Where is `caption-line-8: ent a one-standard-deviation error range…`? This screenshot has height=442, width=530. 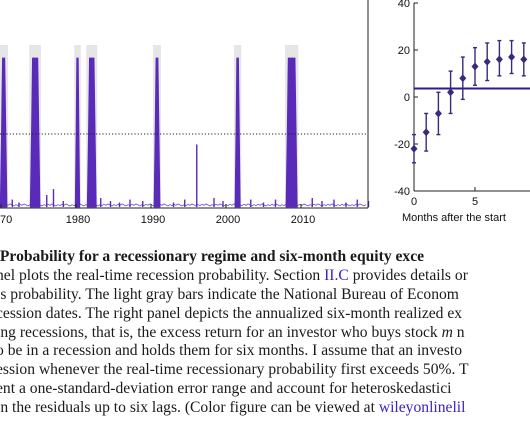 caption-line-8: ent a one-standard-deviation error range… is located at coordinates (226, 389).